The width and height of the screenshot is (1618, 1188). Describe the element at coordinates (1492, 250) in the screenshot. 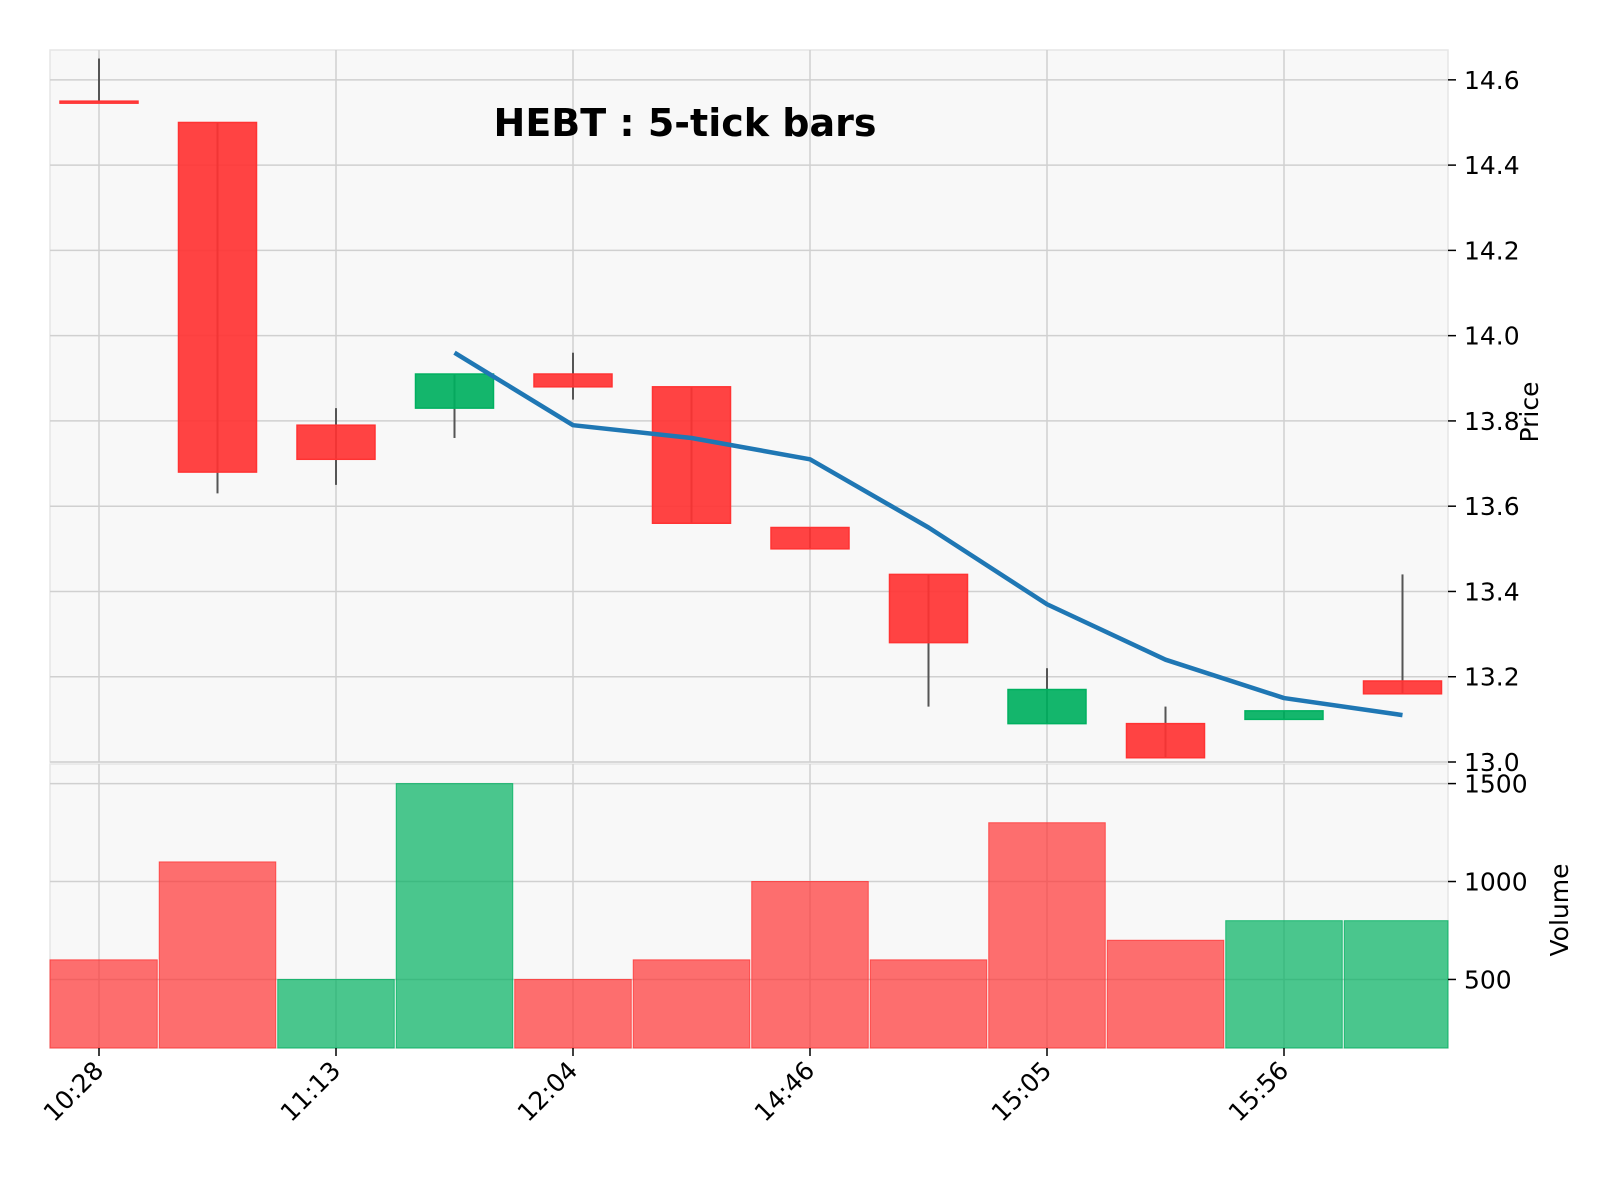

I see `price-tick-label: 14.2` at that location.